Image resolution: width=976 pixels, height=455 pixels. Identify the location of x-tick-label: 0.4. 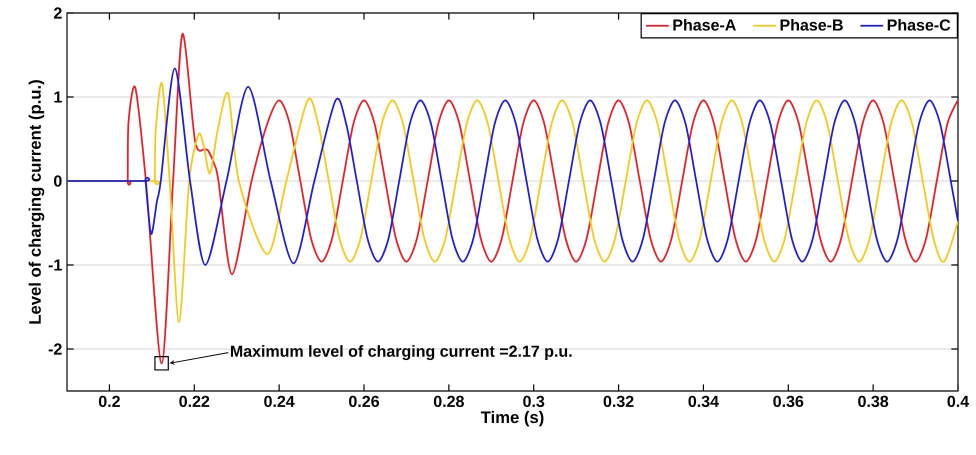
(959, 402).